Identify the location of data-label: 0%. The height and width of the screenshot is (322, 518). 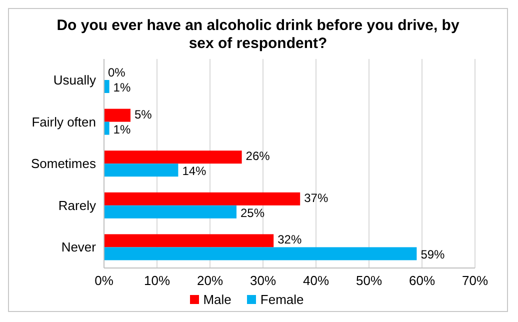
(117, 73).